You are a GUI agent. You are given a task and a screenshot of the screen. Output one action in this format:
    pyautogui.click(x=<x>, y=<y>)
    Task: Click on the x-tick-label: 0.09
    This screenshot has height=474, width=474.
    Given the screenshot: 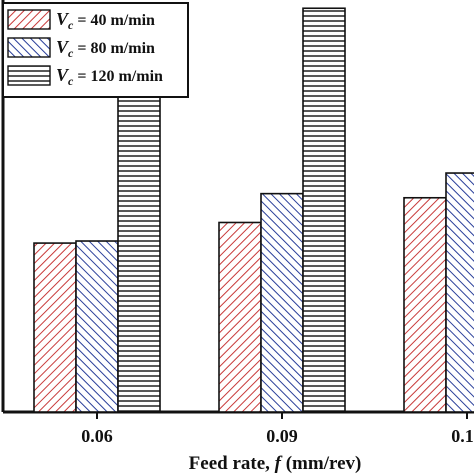 What is the action you would take?
    pyautogui.click(x=282, y=436)
    